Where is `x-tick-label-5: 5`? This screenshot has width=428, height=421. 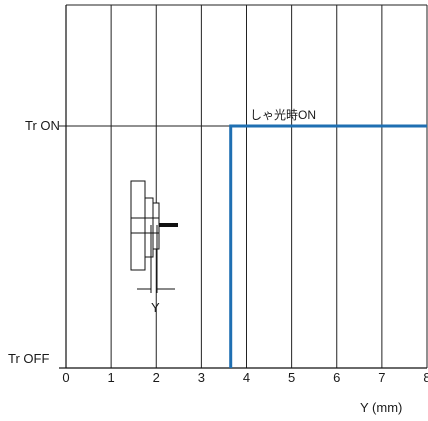 x-tick-label-5: 5 is located at coordinates (291, 377).